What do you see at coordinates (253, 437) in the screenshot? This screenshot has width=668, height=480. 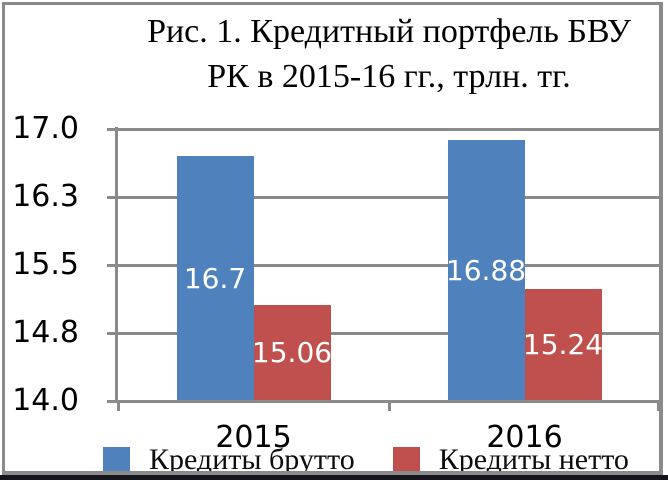 I see `x-axis-label: 2015` at bounding box center [253, 437].